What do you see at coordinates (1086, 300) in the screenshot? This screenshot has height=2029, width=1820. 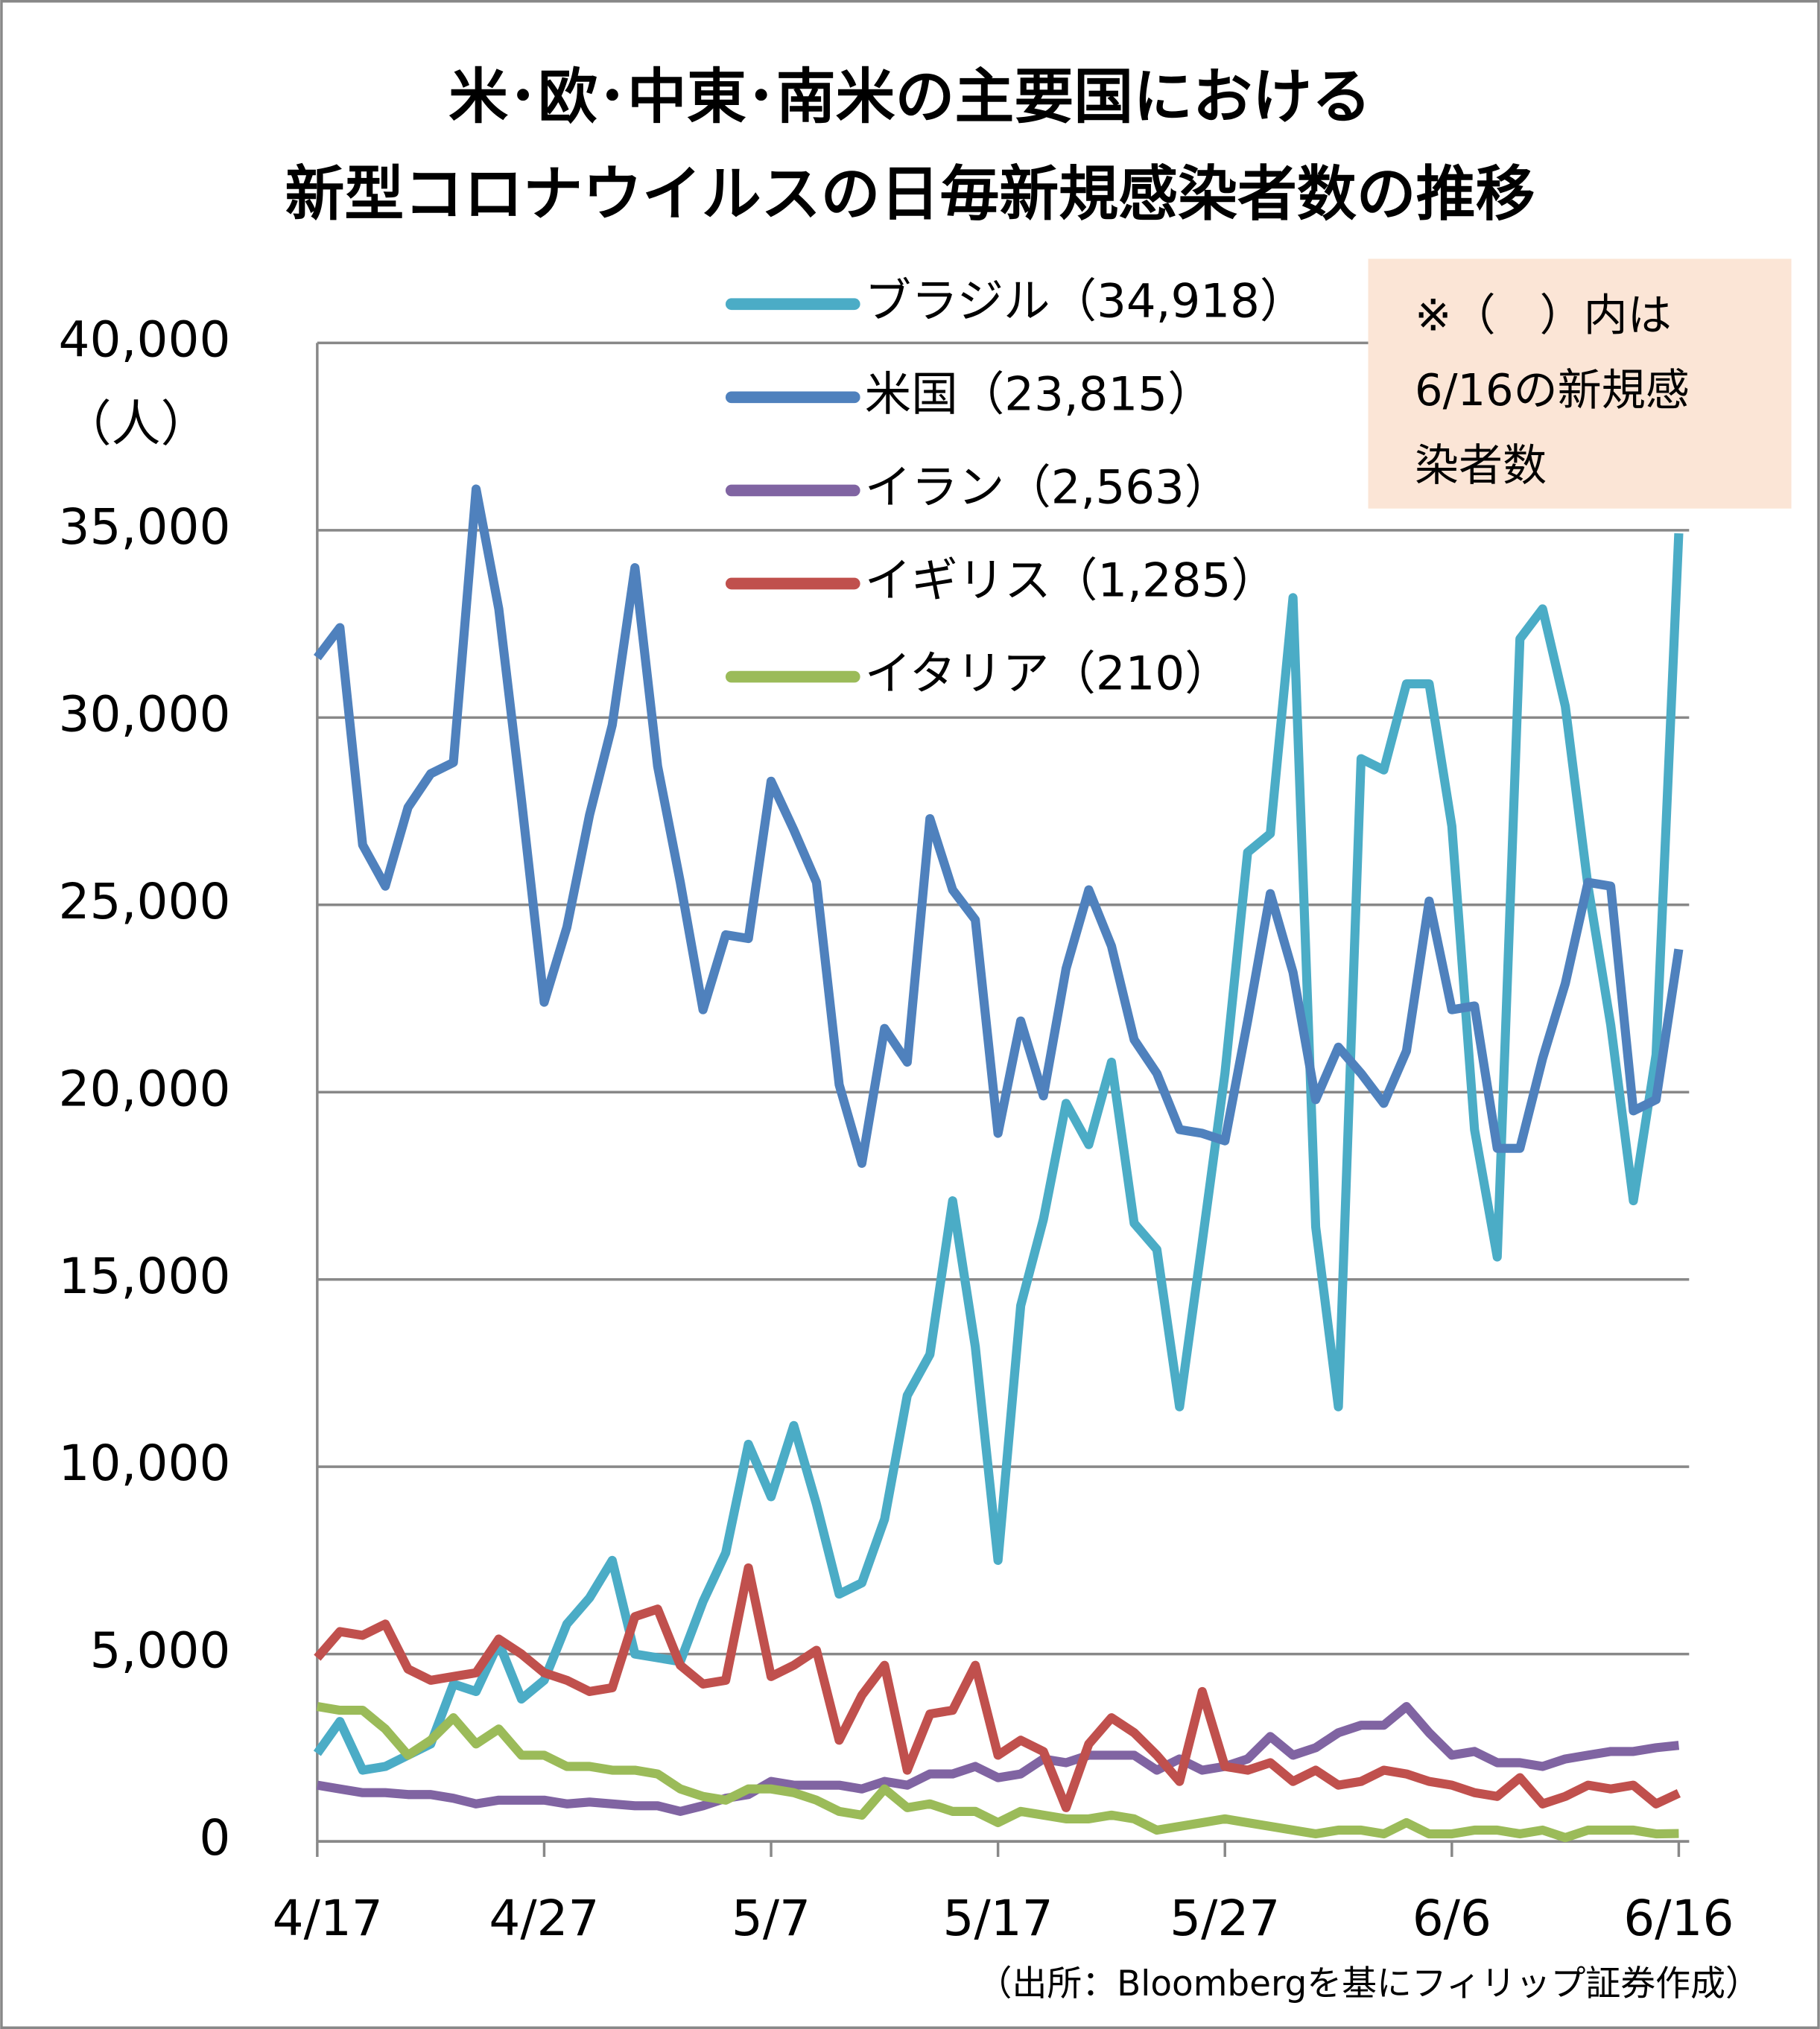 I see `legend-label: ブラジル（34,918）` at bounding box center [1086, 300].